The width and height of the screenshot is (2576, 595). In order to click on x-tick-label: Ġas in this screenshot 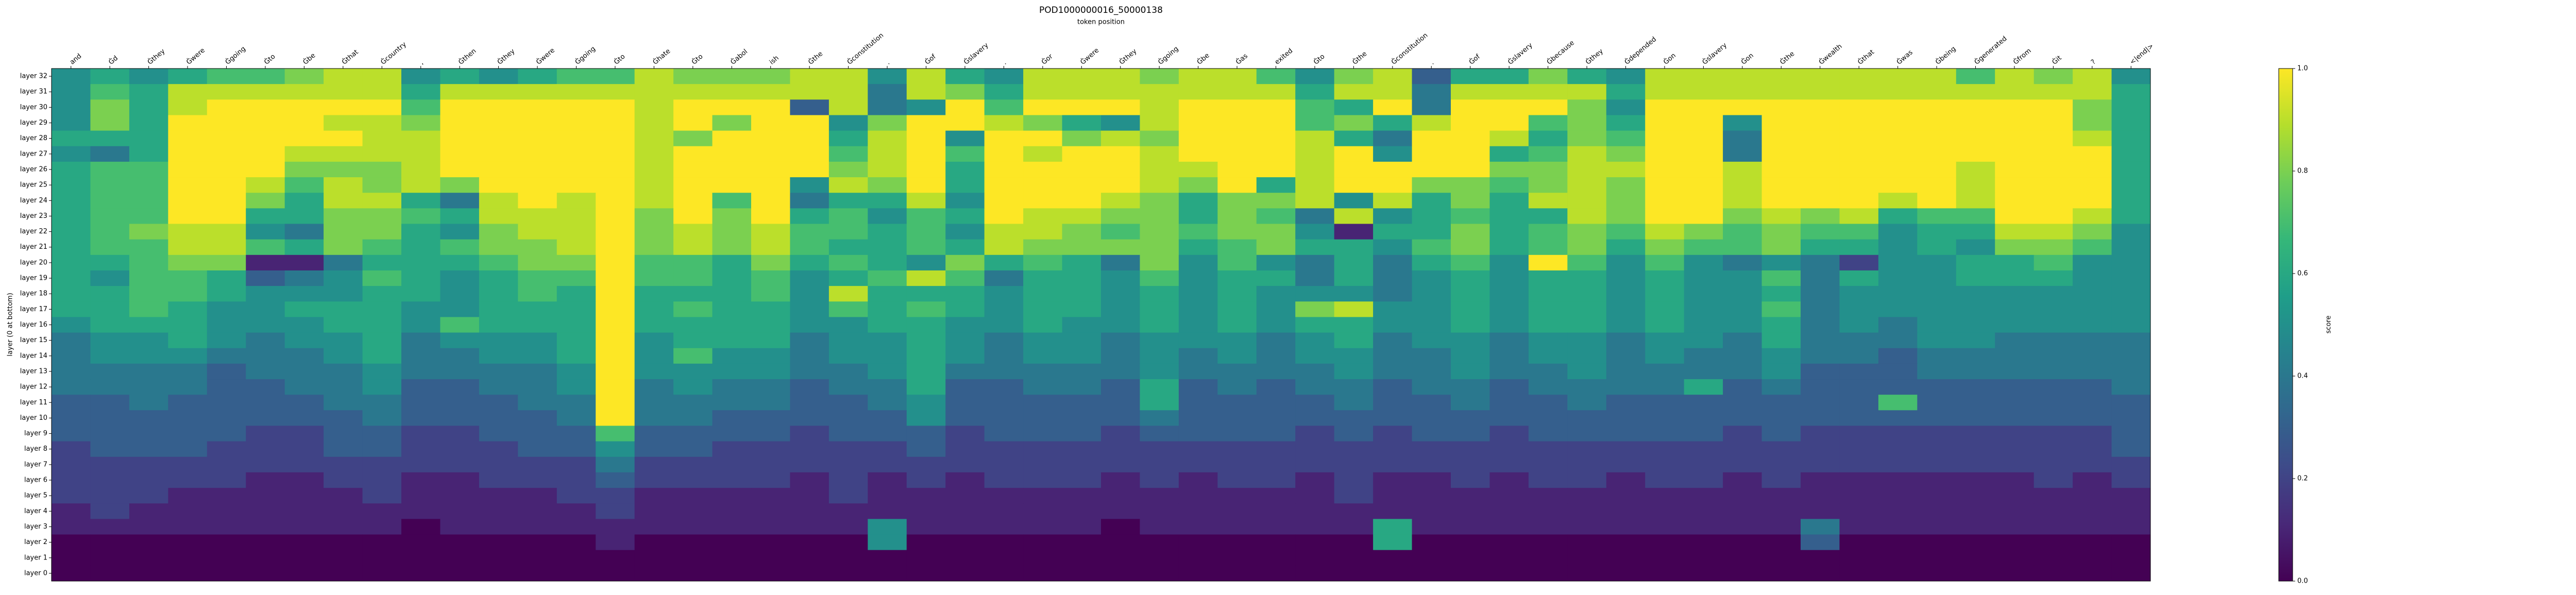, I will do `click(1242, 59)`.